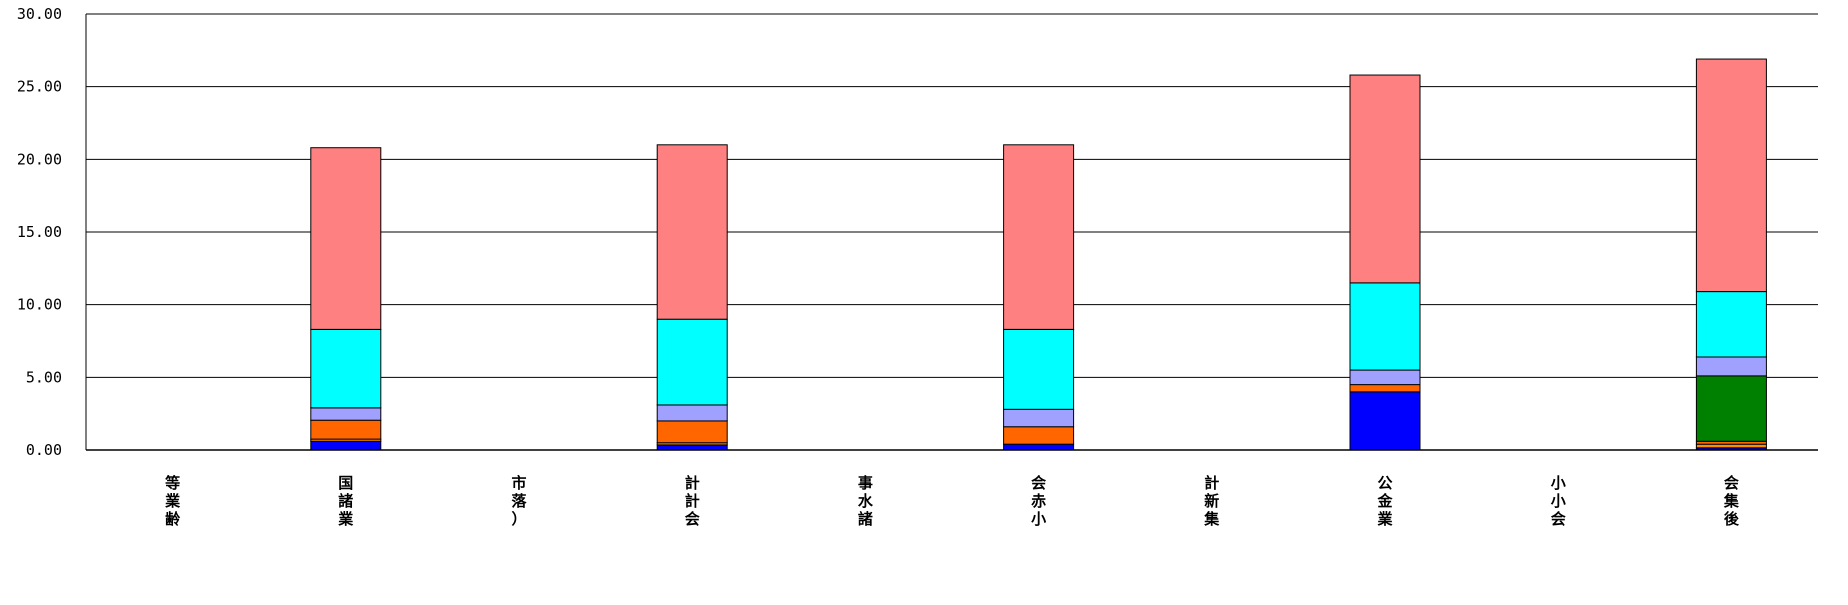  I want to click on y-tick-label: 30.00, so click(39, 14).